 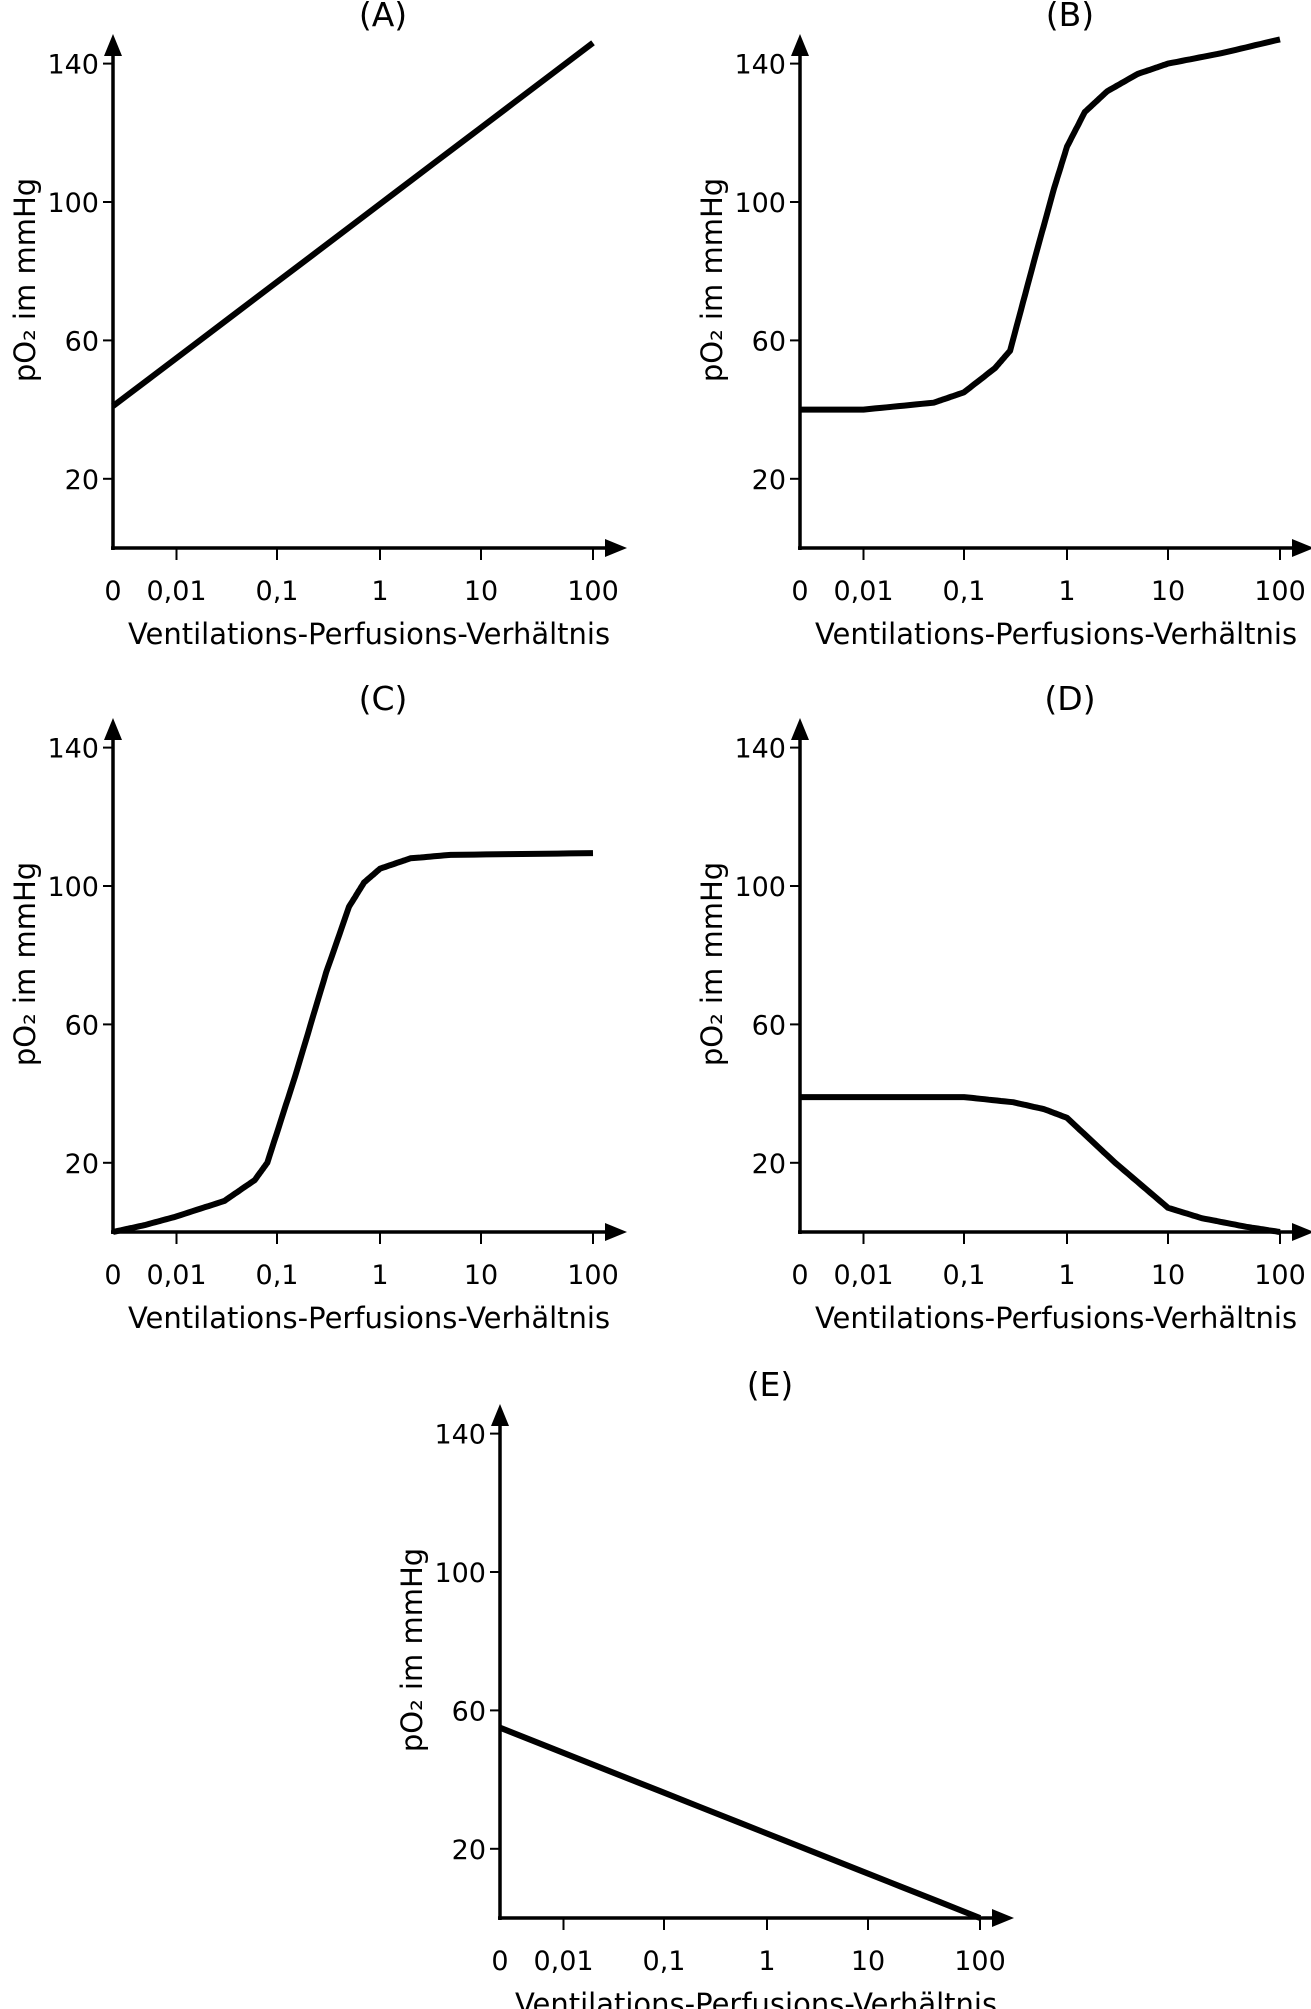 What do you see at coordinates (383, 698) in the screenshot?
I see `panel-title: (C)` at bounding box center [383, 698].